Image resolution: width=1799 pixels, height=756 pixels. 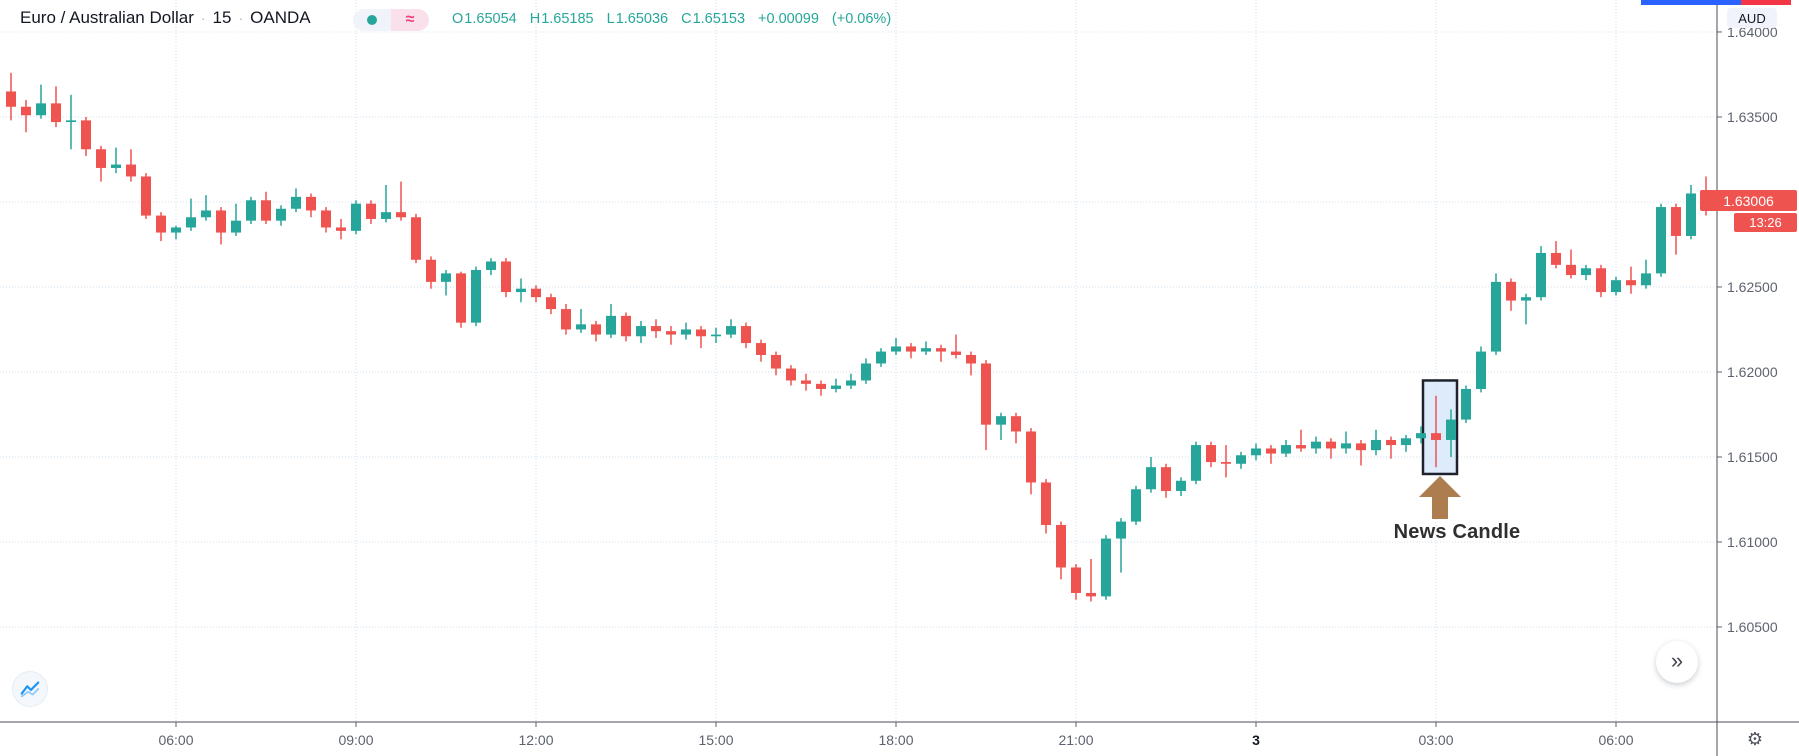 I want to click on time-tick-label: 12:00, so click(x=535, y=740).